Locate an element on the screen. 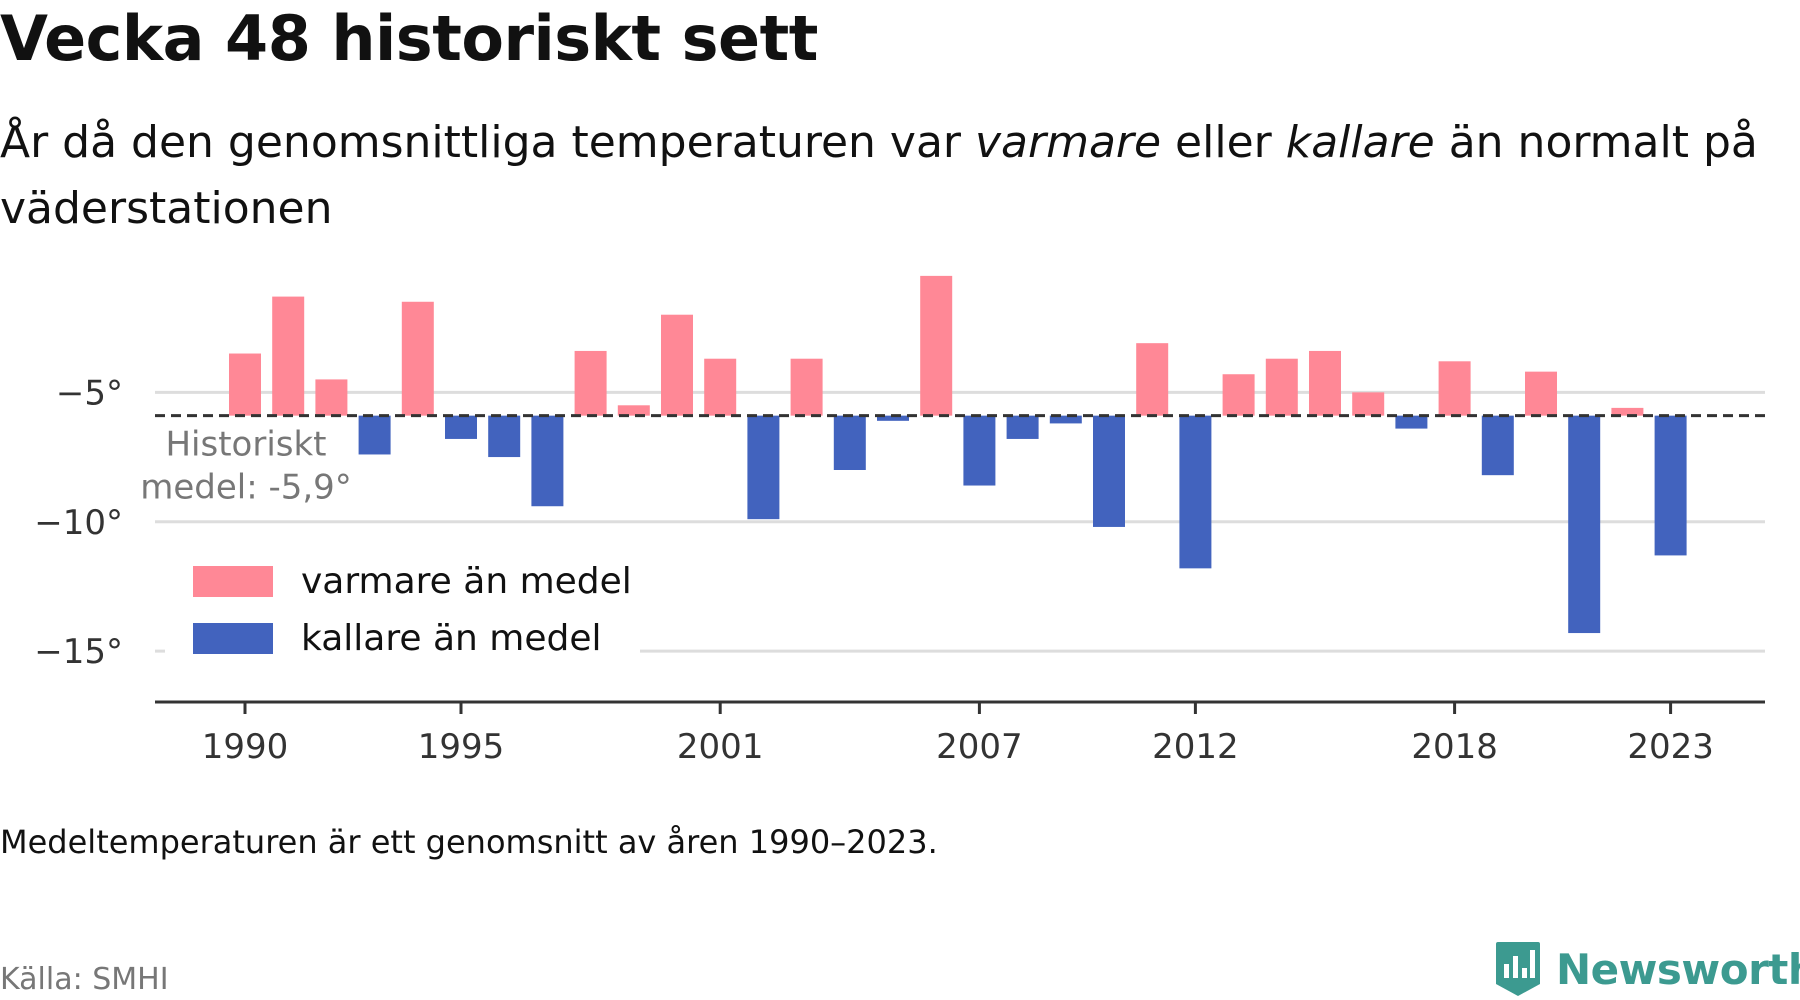  bar-2015 is located at coordinates (1325, 383).